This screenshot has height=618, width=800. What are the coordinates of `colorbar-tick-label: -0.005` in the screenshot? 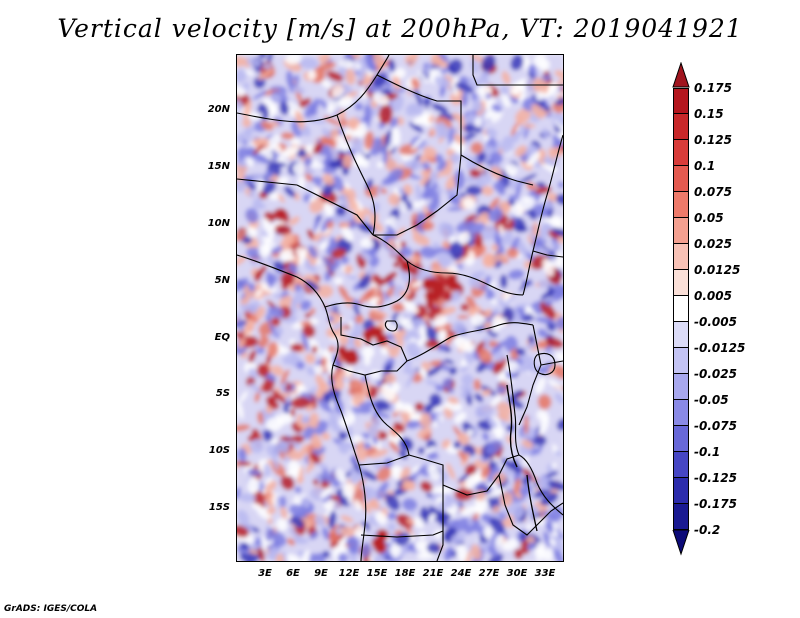 It's located at (715, 322).